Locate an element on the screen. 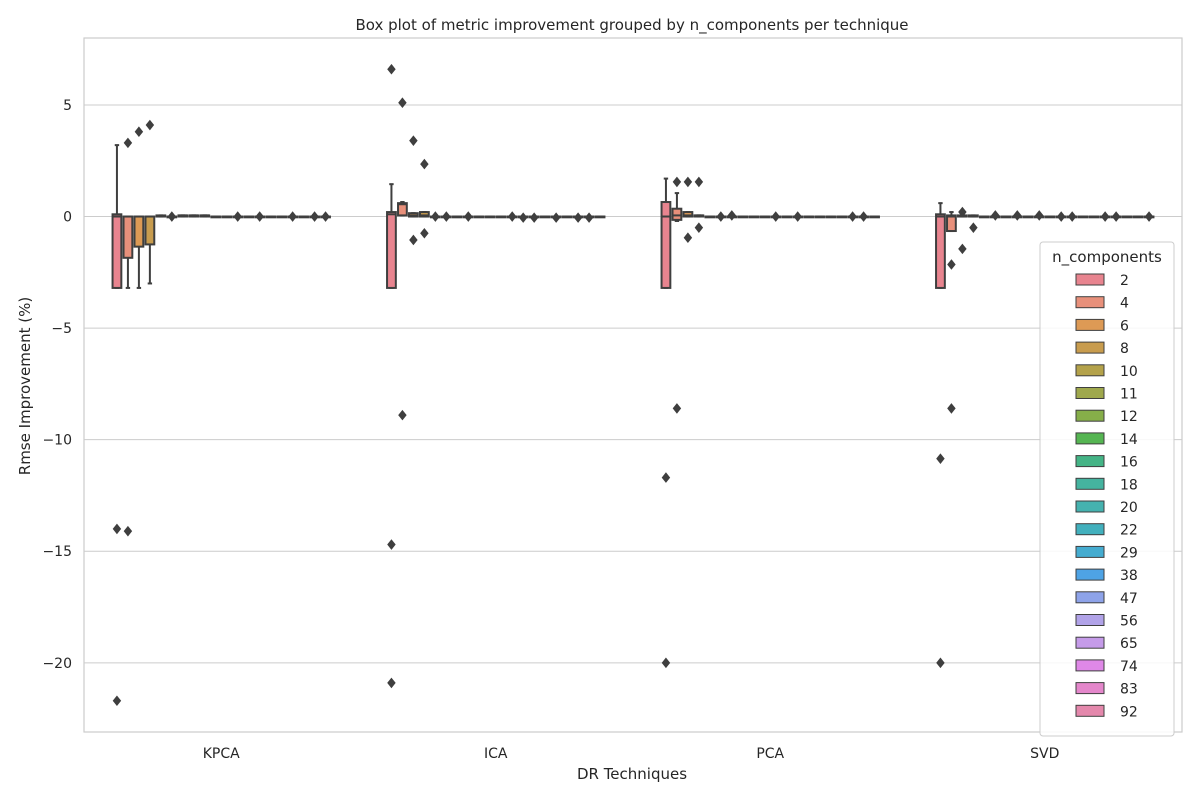 Image resolution: width=1200 pixels, height=800 pixels. legend-title: n_components is located at coordinates (1107, 257).